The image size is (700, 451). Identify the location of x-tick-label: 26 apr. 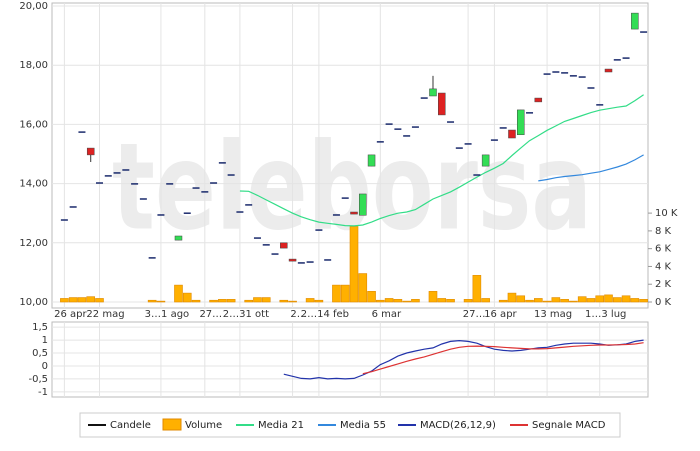
(70, 314).